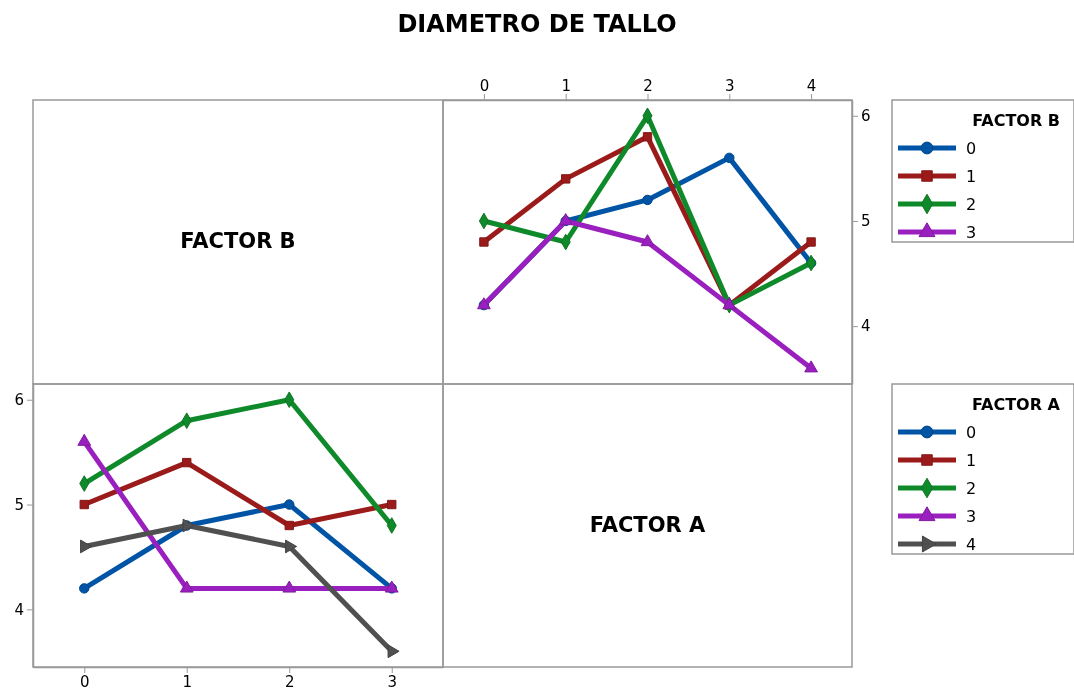  I want to click on legend-label: 4, so click(971, 544).